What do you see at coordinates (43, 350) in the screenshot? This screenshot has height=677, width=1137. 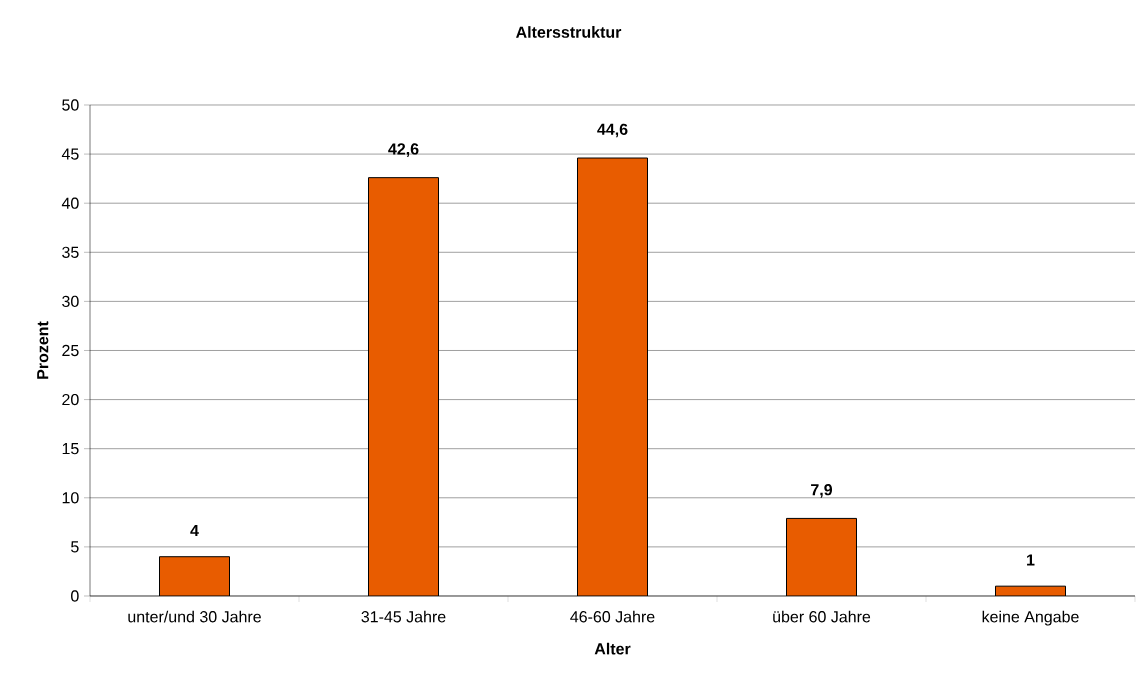 I see `y-axis-title: Prozent` at bounding box center [43, 350].